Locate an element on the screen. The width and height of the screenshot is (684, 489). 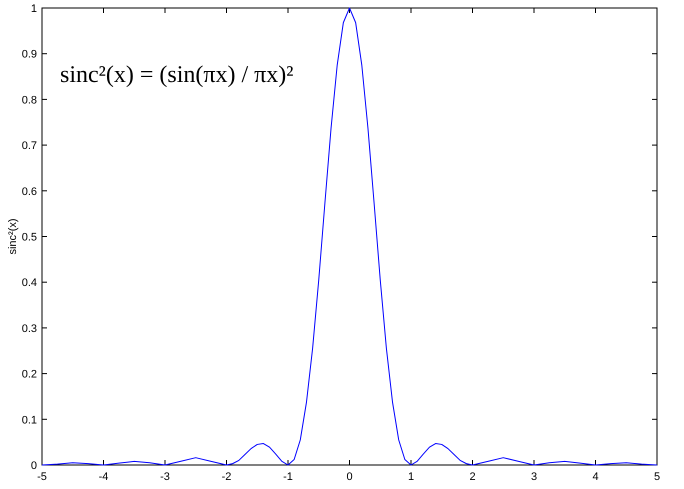
x-tick-label: 4 is located at coordinates (595, 477).